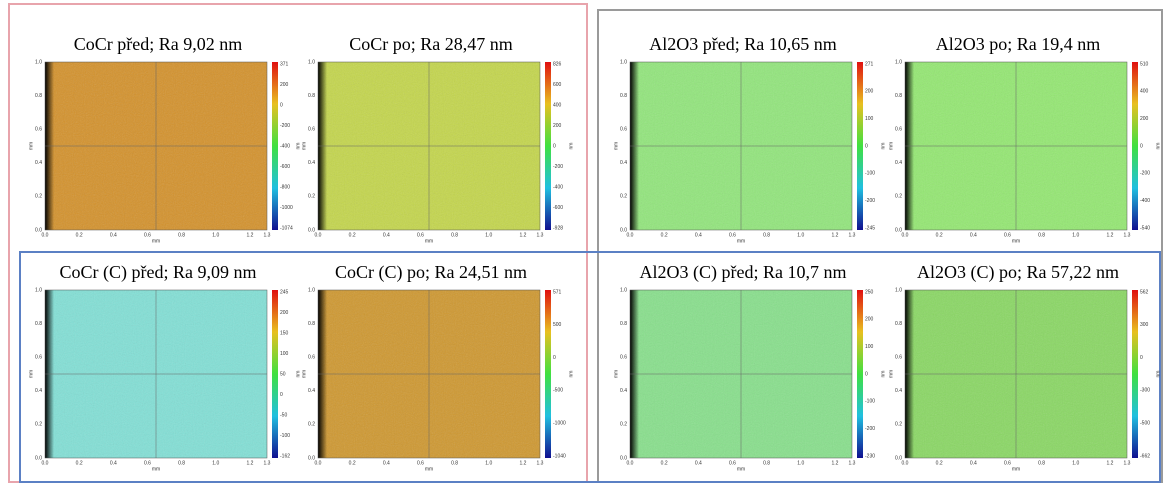  I want to click on colorbar-tick-label: 500, so click(557, 325).